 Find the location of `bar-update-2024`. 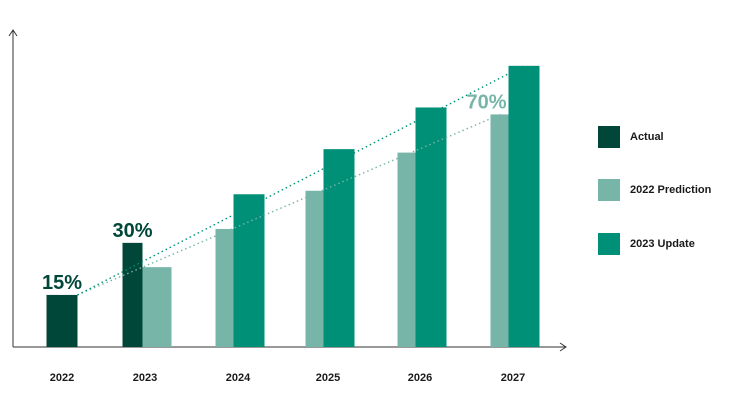

bar-update-2024 is located at coordinates (249, 270).